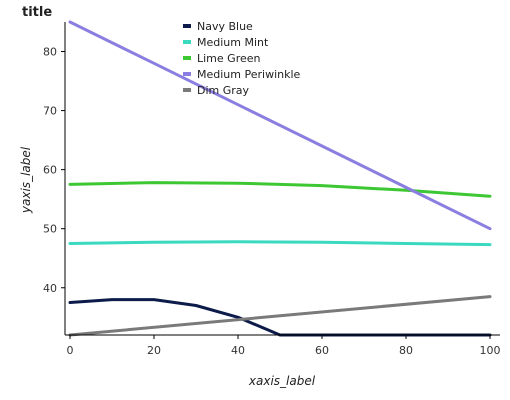 This screenshot has height=400, width=510. What do you see at coordinates (280, 243) in the screenshot?
I see `series-line-medium-mint` at bounding box center [280, 243].